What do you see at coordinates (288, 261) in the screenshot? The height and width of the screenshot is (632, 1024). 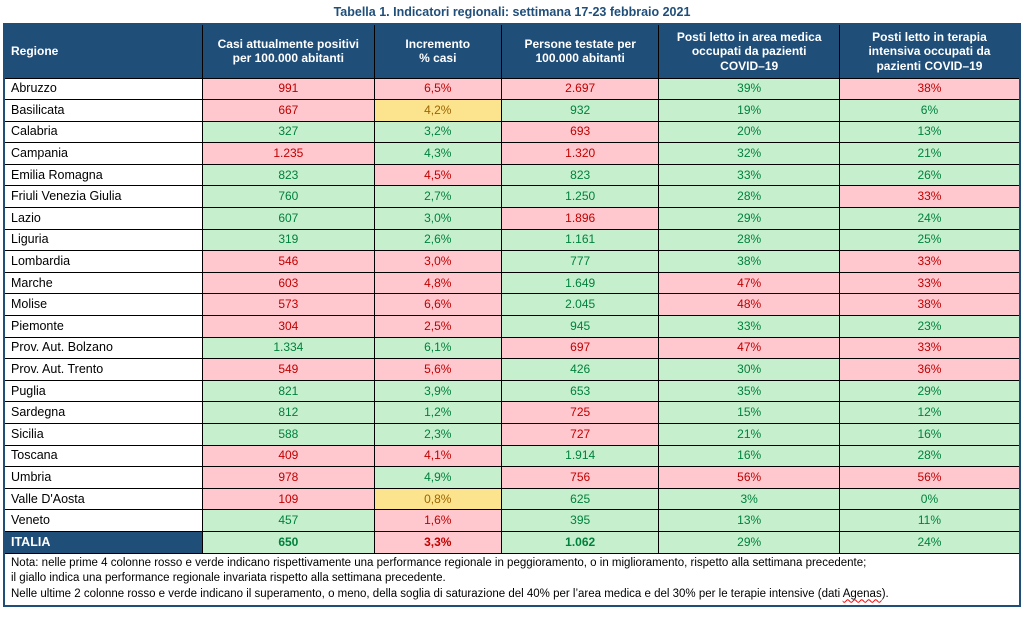 I see `value-cell: 546` at bounding box center [288, 261].